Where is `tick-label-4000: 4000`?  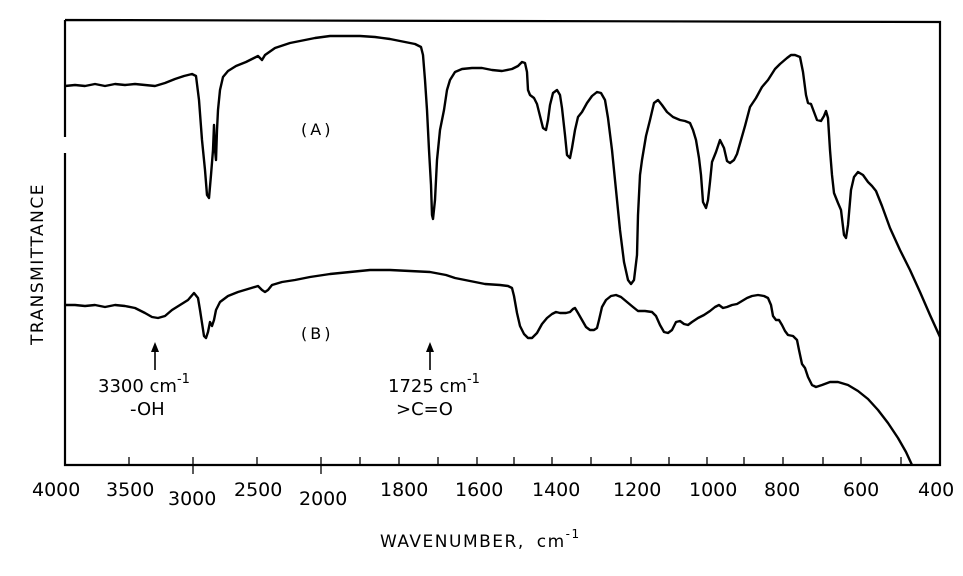 tick-label-4000: 4000 is located at coordinates (56, 490).